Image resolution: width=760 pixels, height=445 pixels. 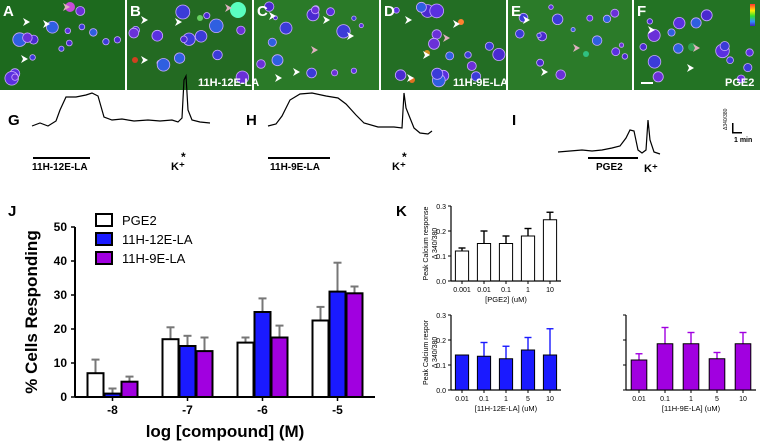 What do you see at coordinates (743, 140) in the screenshot?
I see `scale-x-label: 1 min` at bounding box center [743, 140].